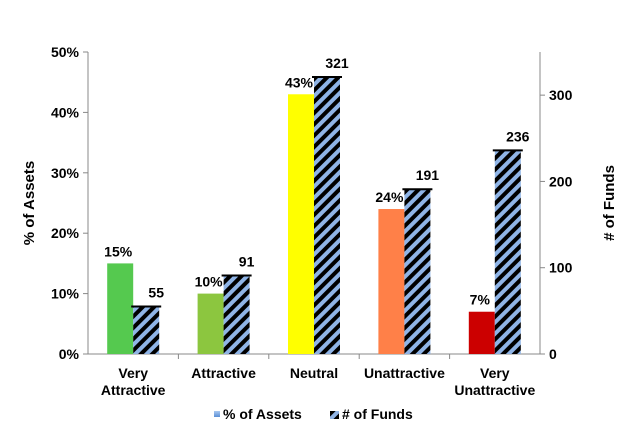 The image size is (630, 441). Describe the element at coordinates (561, 95) in the screenshot. I see `y-right-tick-label: 300` at that location.